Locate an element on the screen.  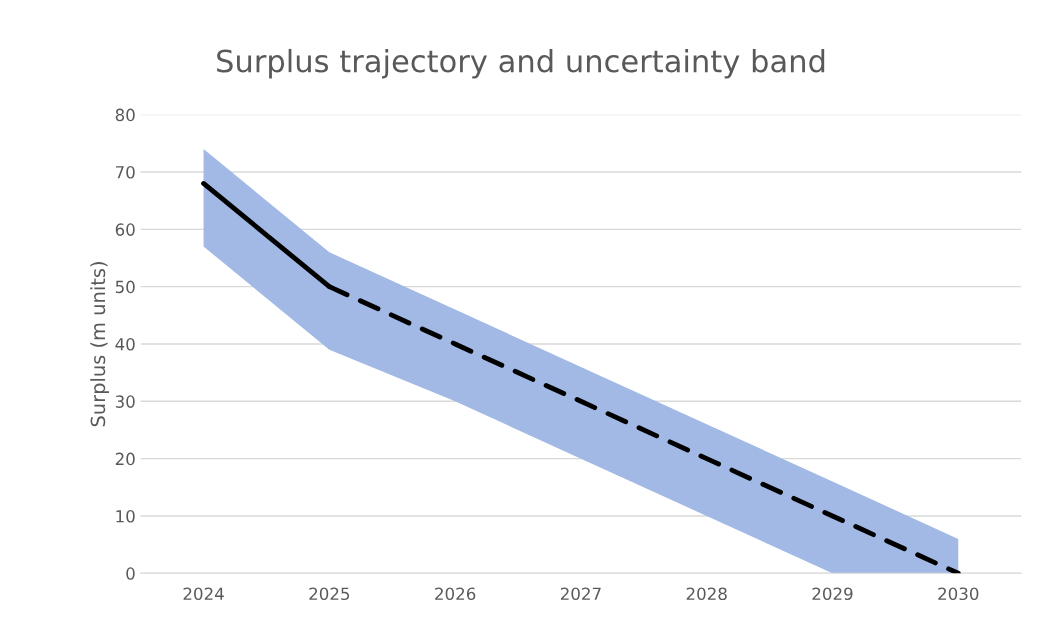
x-tick-label: 2027 is located at coordinates (580, 594).